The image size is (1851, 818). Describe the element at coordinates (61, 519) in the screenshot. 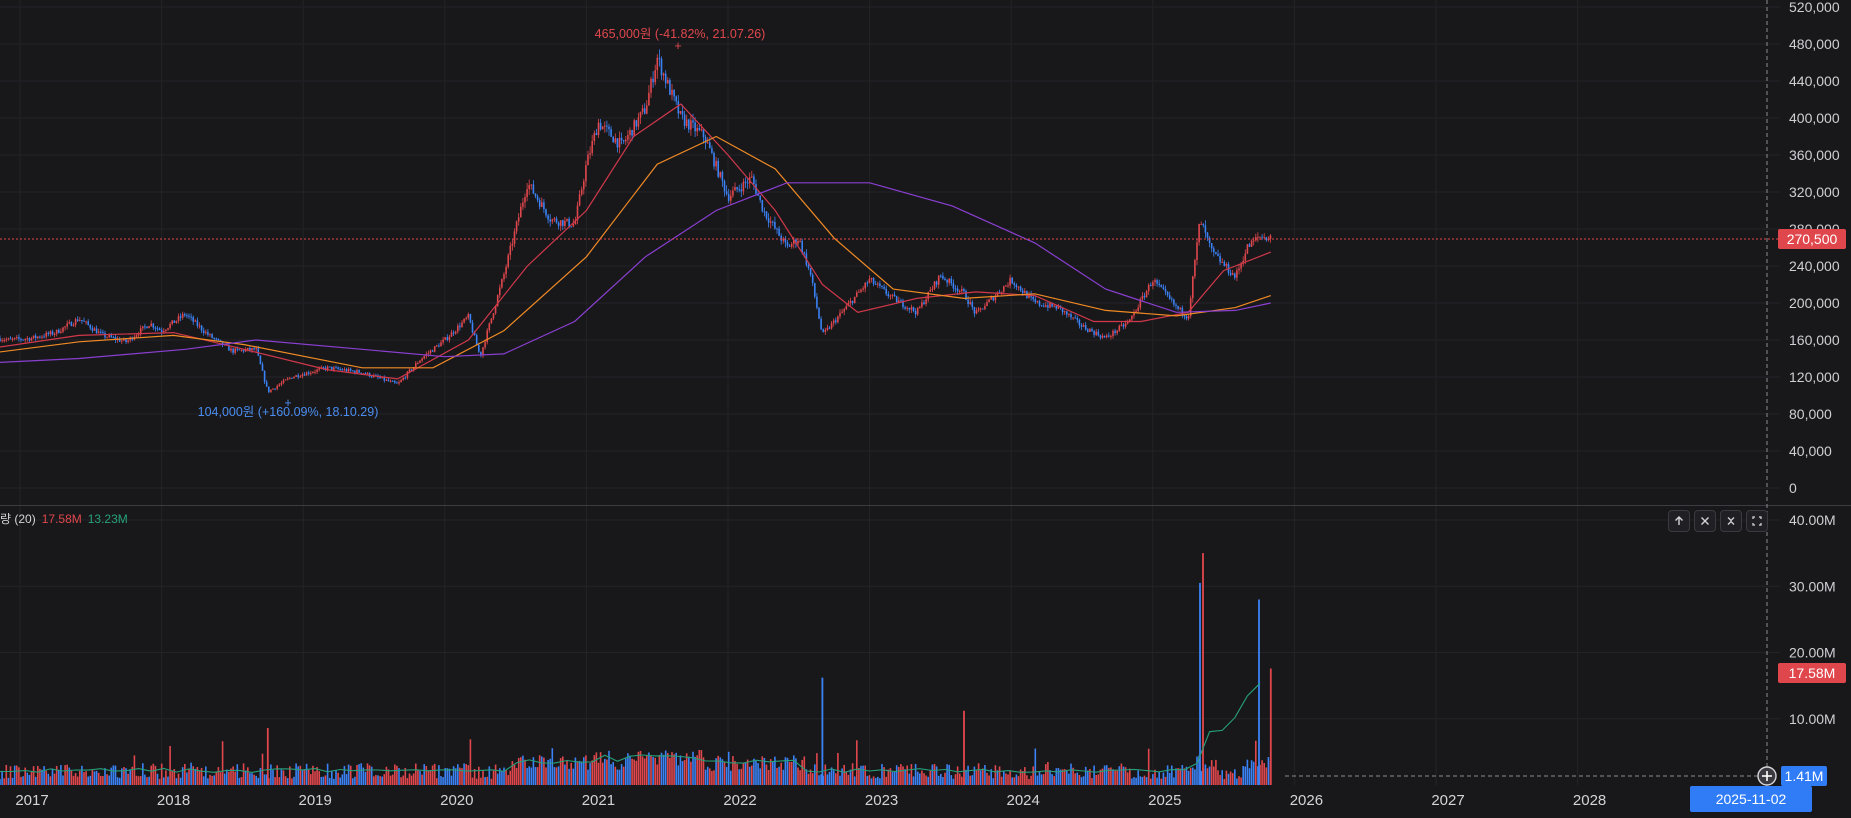

I see `volume-legend-value1: 17.58M` at that location.